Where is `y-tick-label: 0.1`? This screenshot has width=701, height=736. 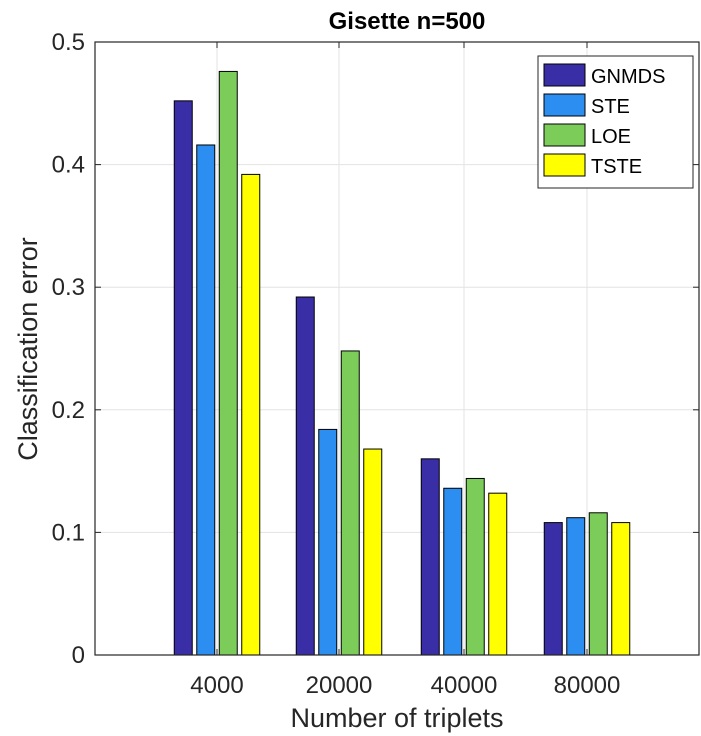 y-tick-label: 0.1 is located at coordinates (68, 532).